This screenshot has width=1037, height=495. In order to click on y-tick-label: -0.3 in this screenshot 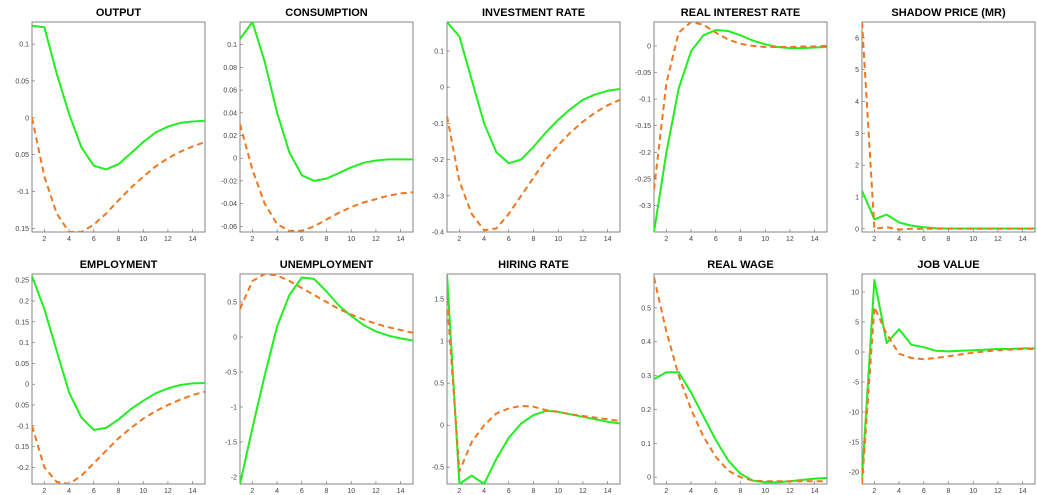, I will do `click(645, 206)`.